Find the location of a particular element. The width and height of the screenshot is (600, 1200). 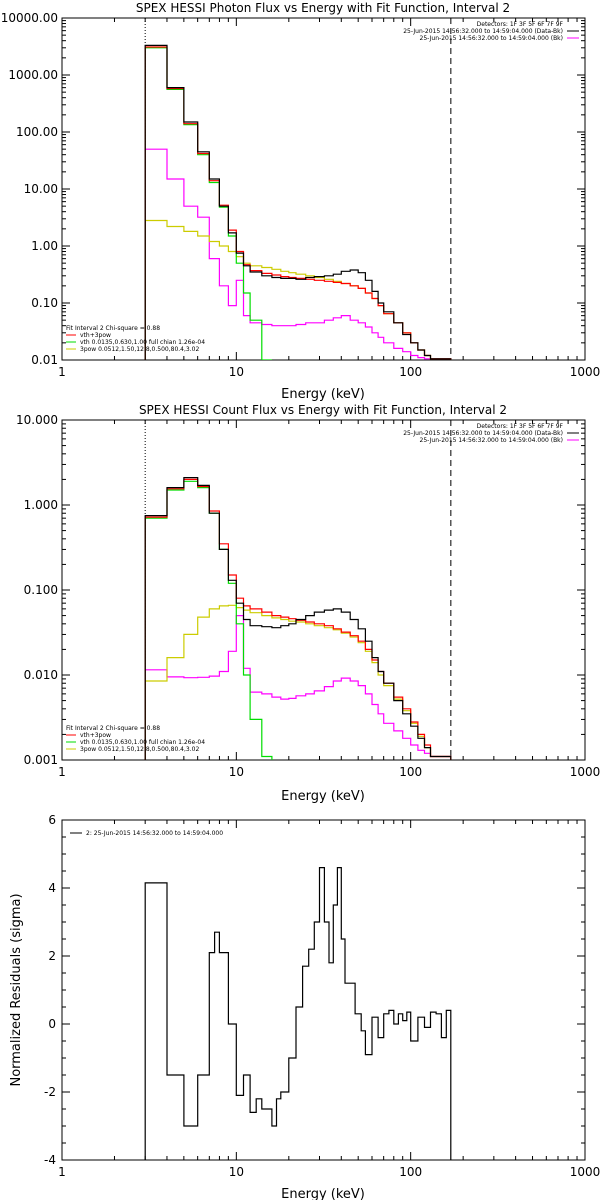

photon-series-background-line is located at coordinates (298, 254).